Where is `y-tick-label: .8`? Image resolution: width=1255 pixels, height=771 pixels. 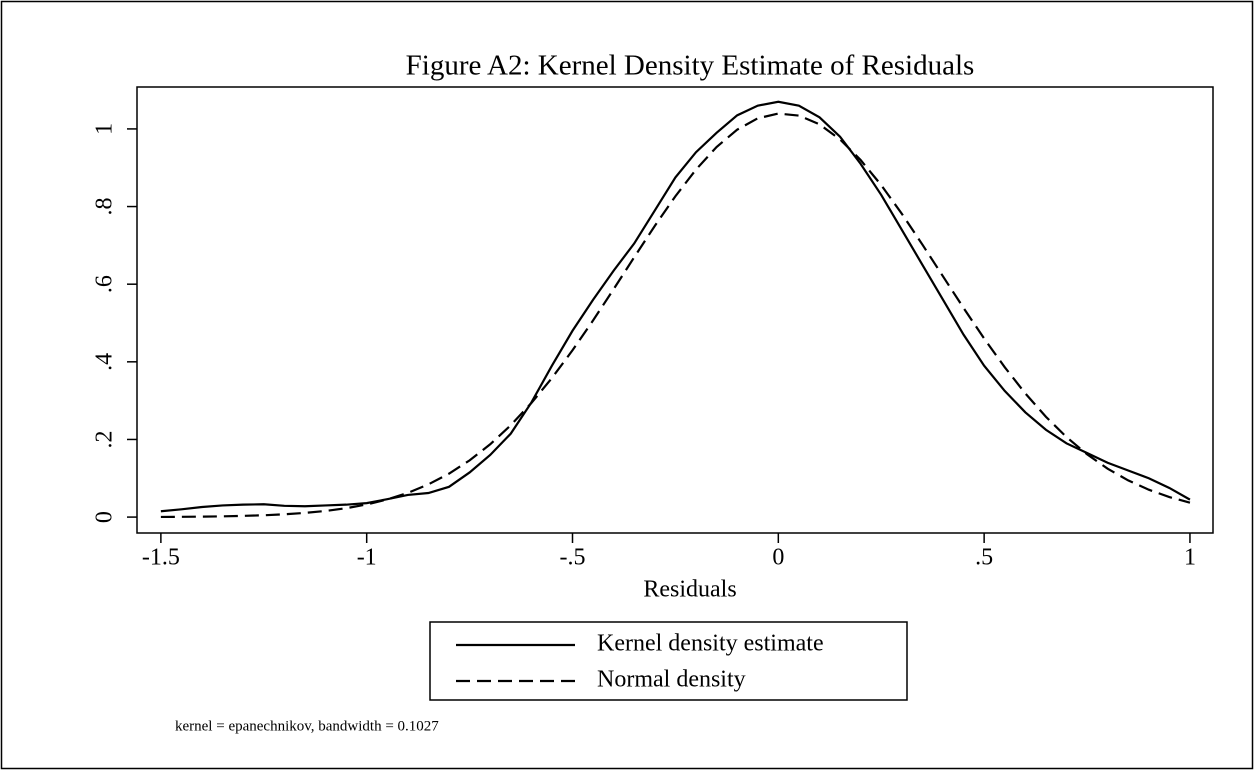
y-tick-label: .8 is located at coordinates (105, 207).